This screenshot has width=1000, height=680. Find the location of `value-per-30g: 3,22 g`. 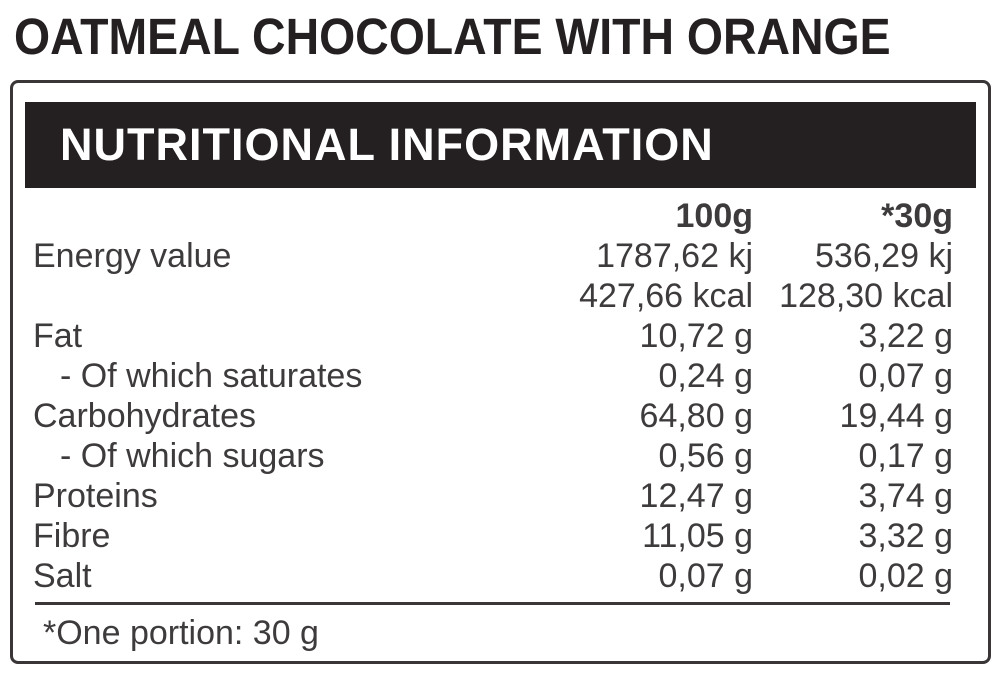

value-per-30g: 3,22 g is located at coordinates (905, 335).